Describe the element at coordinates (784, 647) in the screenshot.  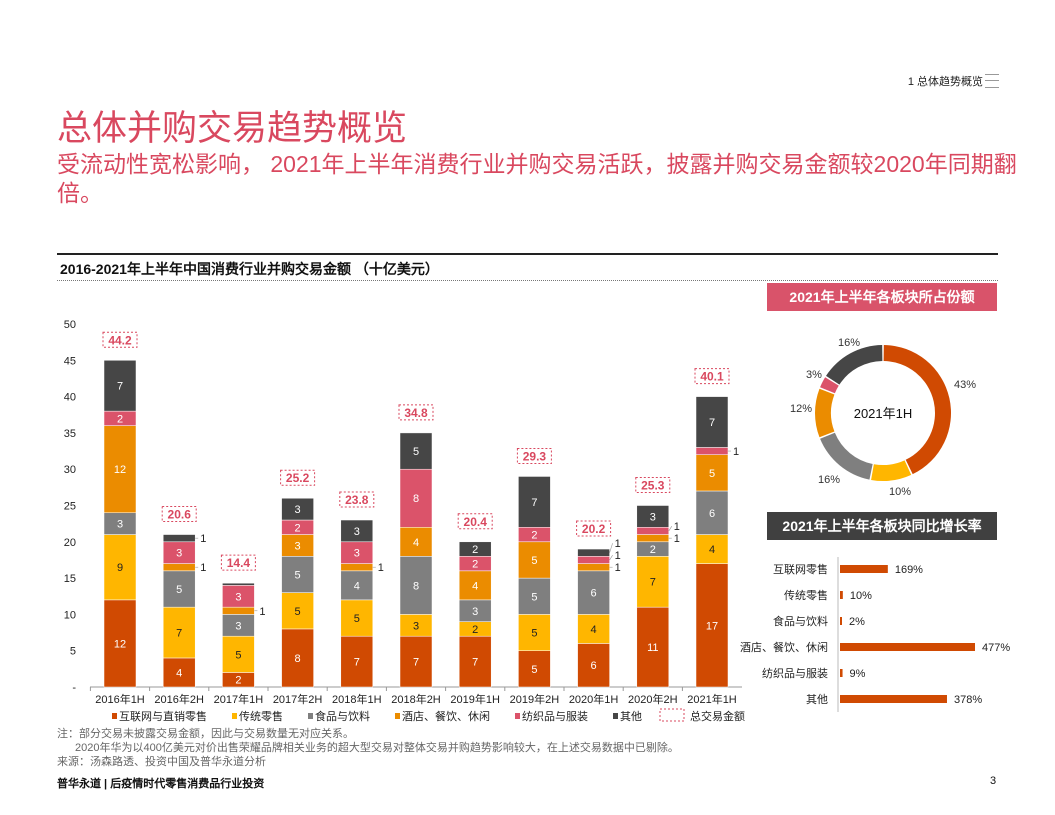
I see `growth-category-label: 酒店、餐饮、休闲` at that location.